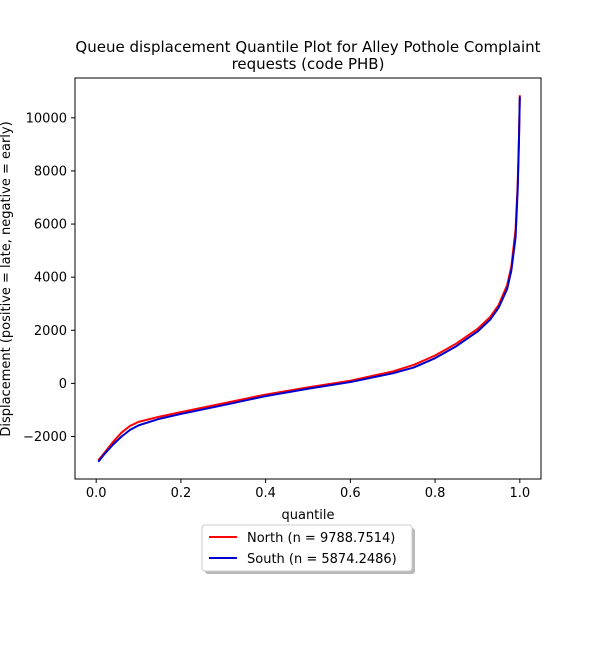 This screenshot has width=600, height=650. Describe the element at coordinates (322, 559) in the screenshot. I see `legend-label-south: South (n = 5874.2486)` at that location.